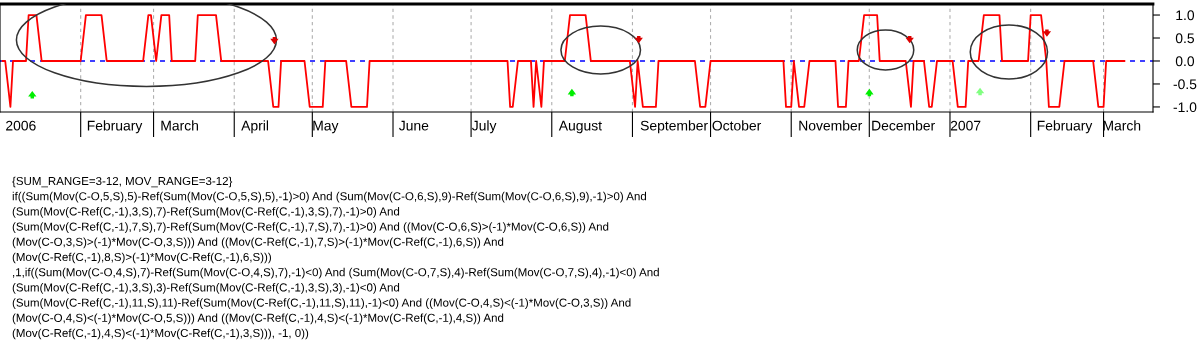  Describe the element at coordinates (580, 127) in the screenshot. I see `x-tick-label: August` at that location.